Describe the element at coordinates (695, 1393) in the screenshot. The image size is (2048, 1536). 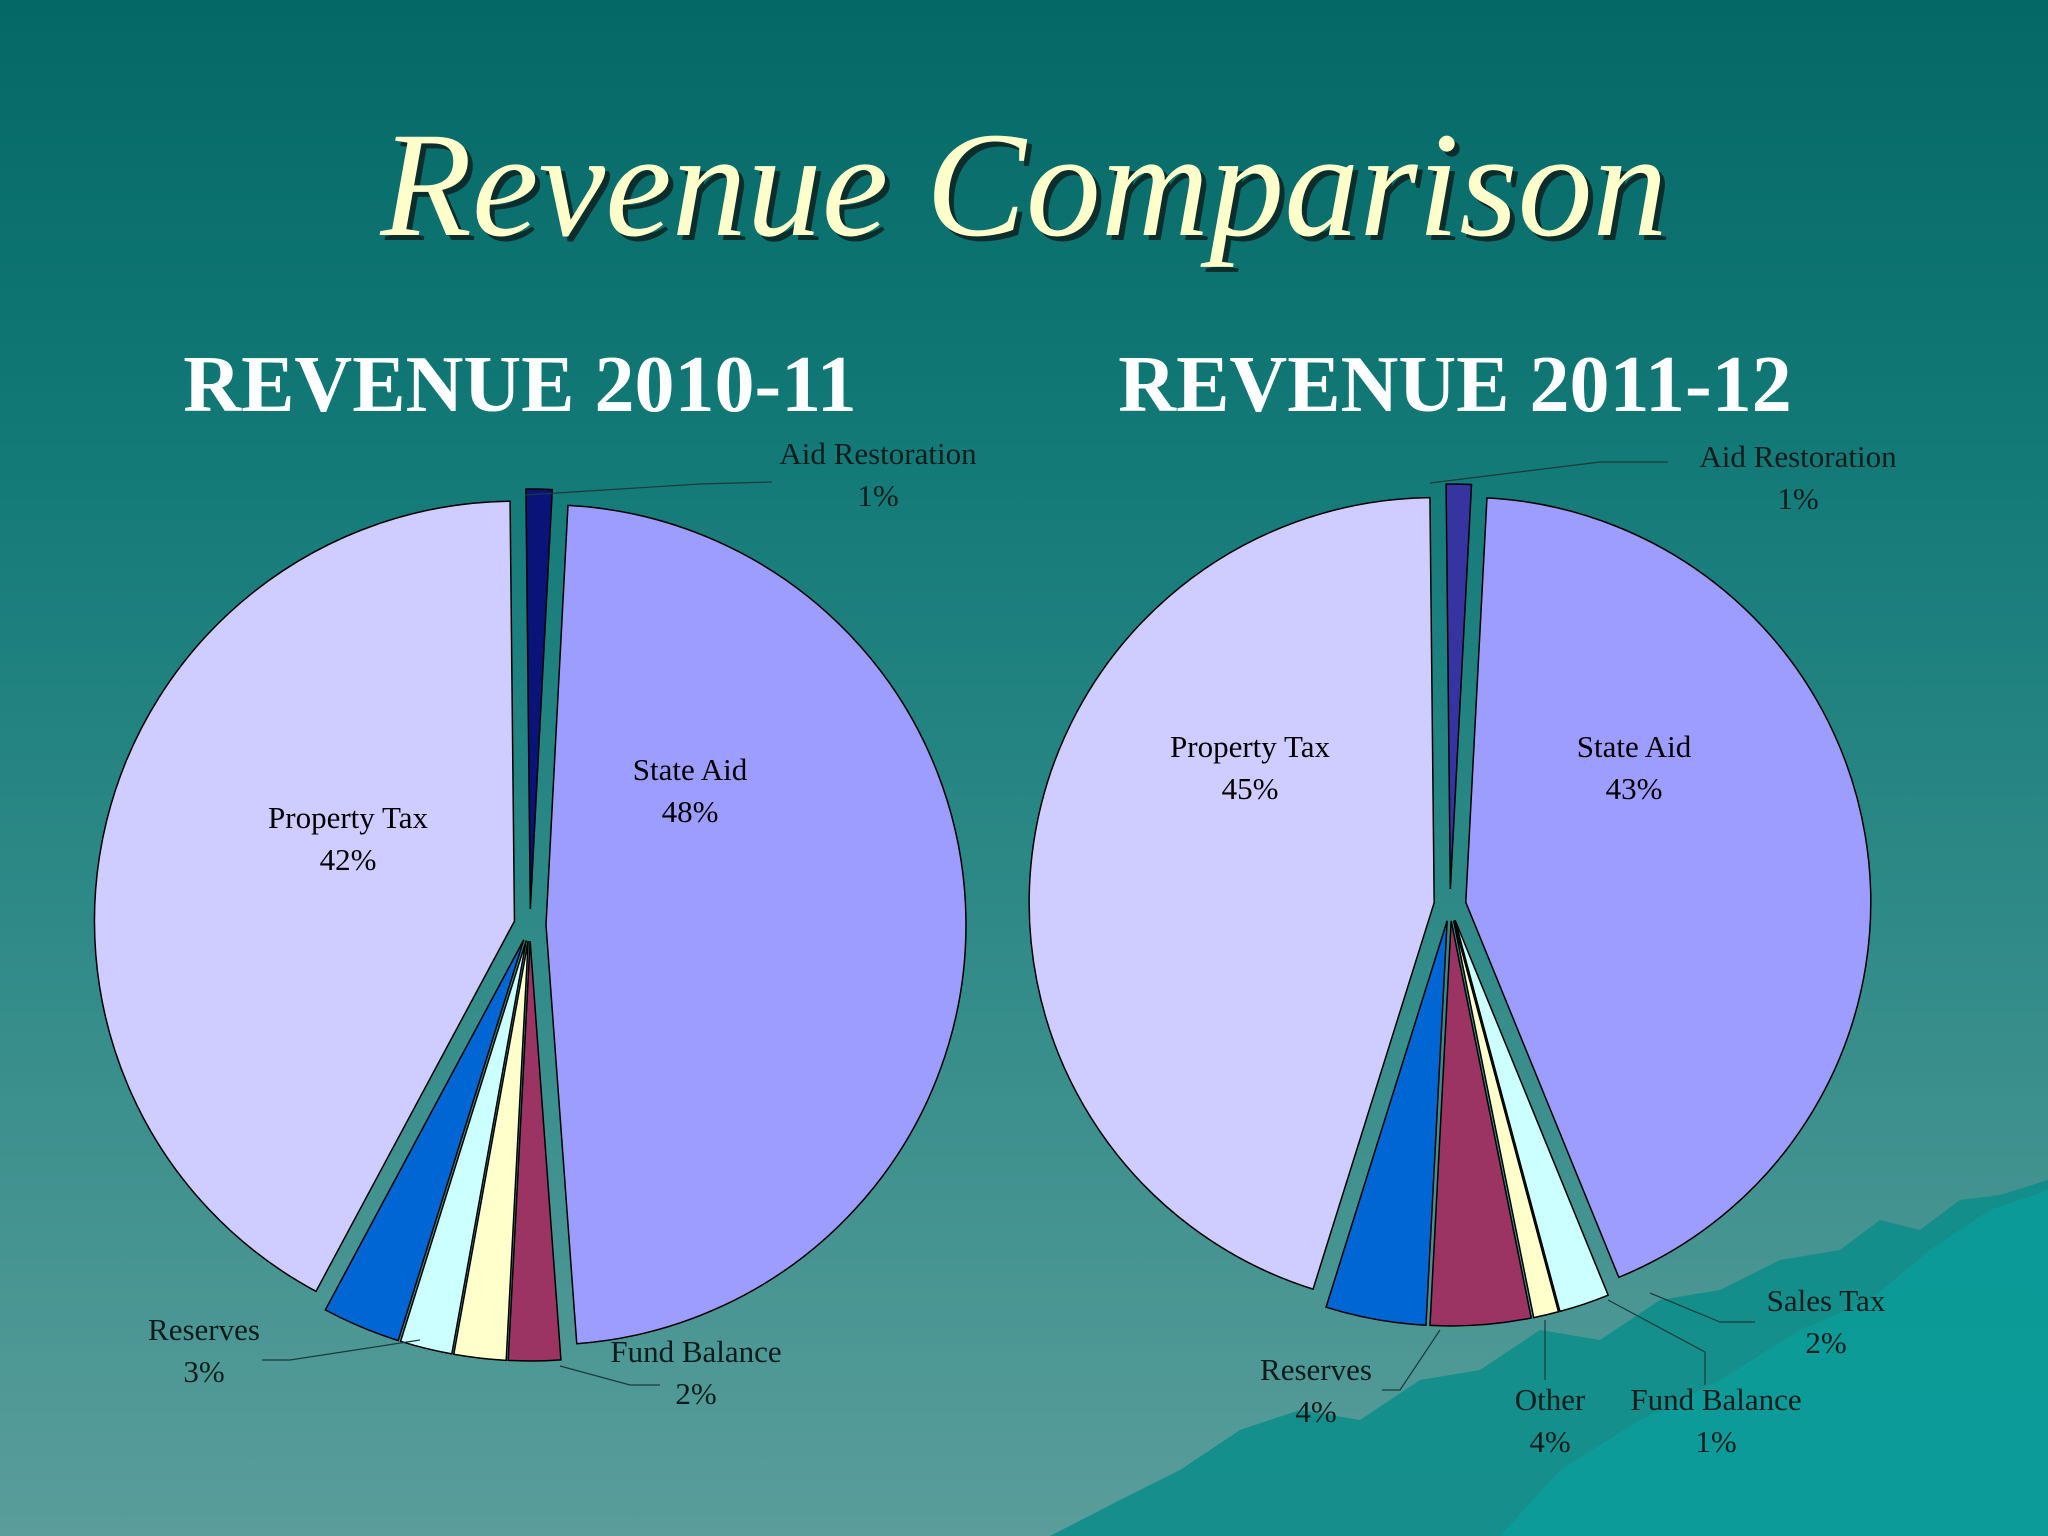
I see `slice-percent-fund-balance: 2%` at that location.